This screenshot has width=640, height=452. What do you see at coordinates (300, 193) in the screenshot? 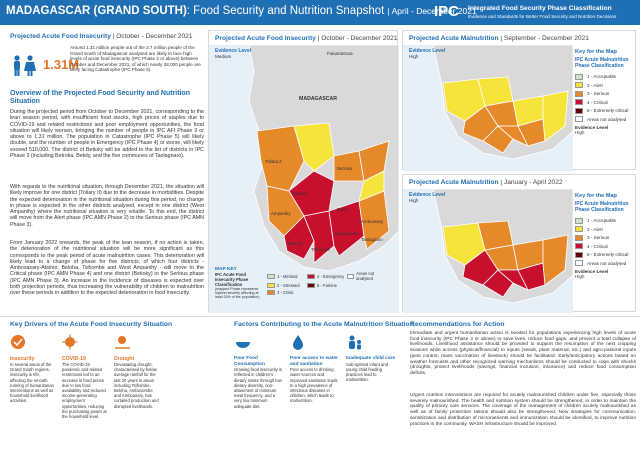
I see `label-betioky: Betioky` at bounding box center [300, 193].